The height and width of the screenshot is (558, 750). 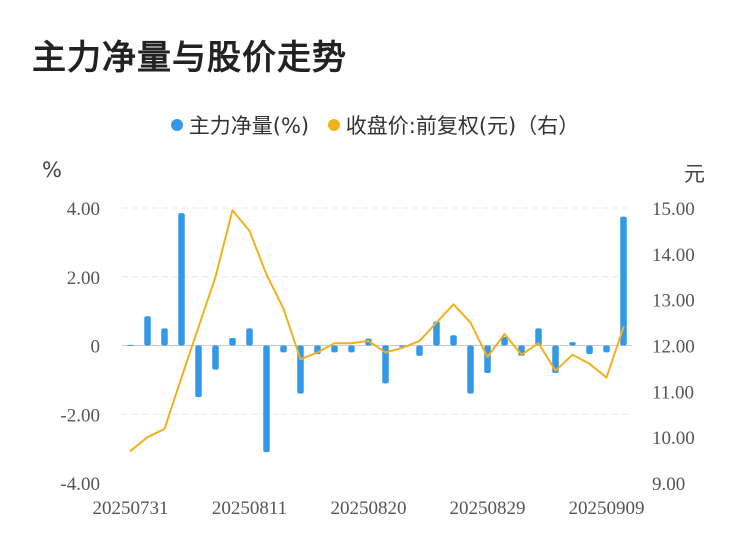 What do you see at coordinates (83, 278) in the screenshot?
I see `y-left-tick-label: 2.00` at bounding box center [83, 278].